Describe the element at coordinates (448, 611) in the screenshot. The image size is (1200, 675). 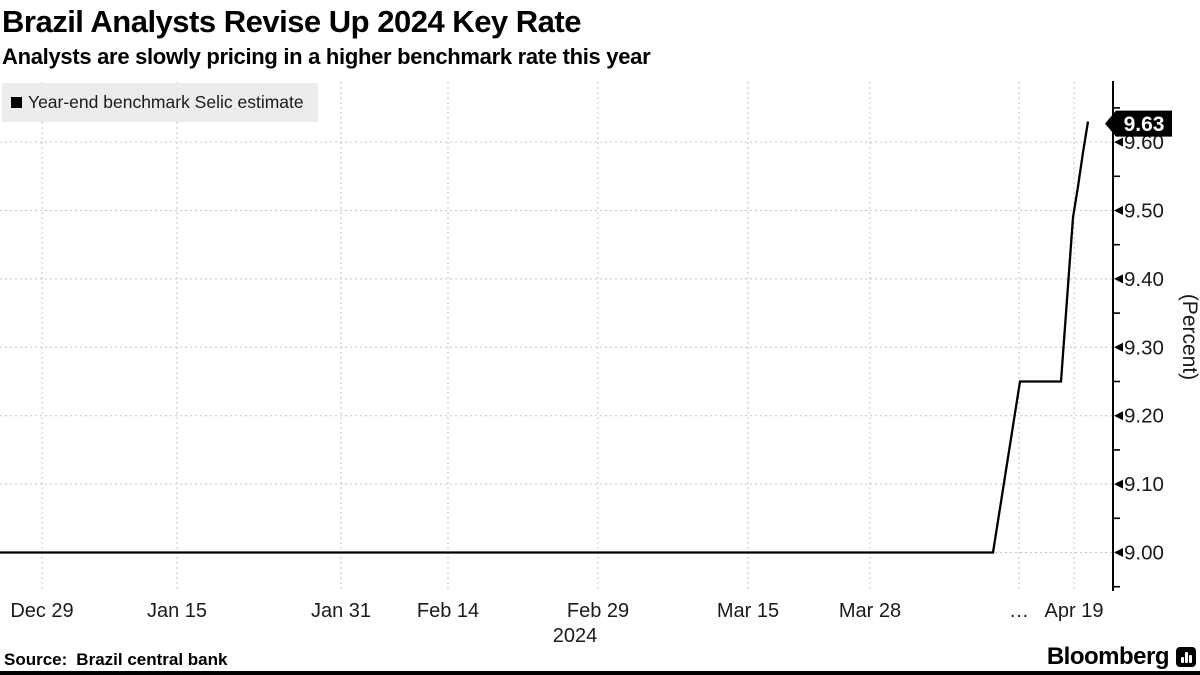
I see `x-tick-label: Feb 14` at that location.